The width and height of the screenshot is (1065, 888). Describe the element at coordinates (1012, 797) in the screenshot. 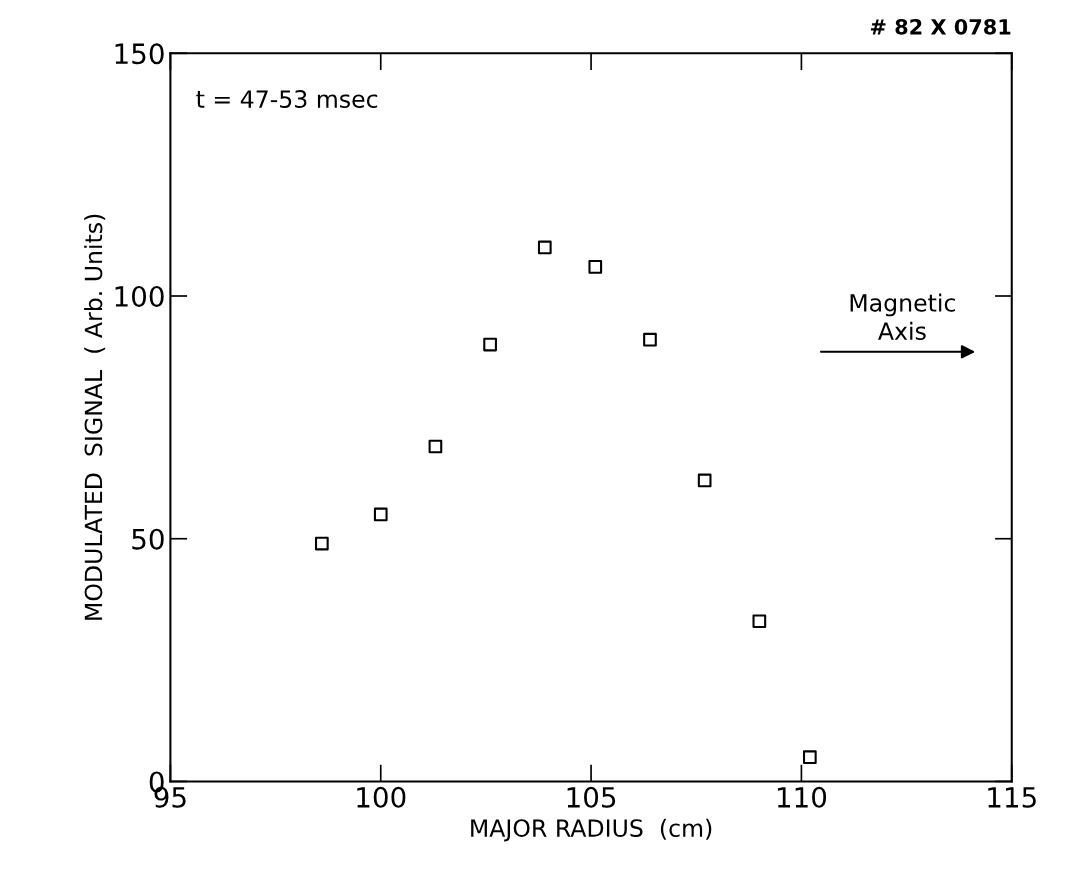

I see `x-tick-label: 115` at that location.